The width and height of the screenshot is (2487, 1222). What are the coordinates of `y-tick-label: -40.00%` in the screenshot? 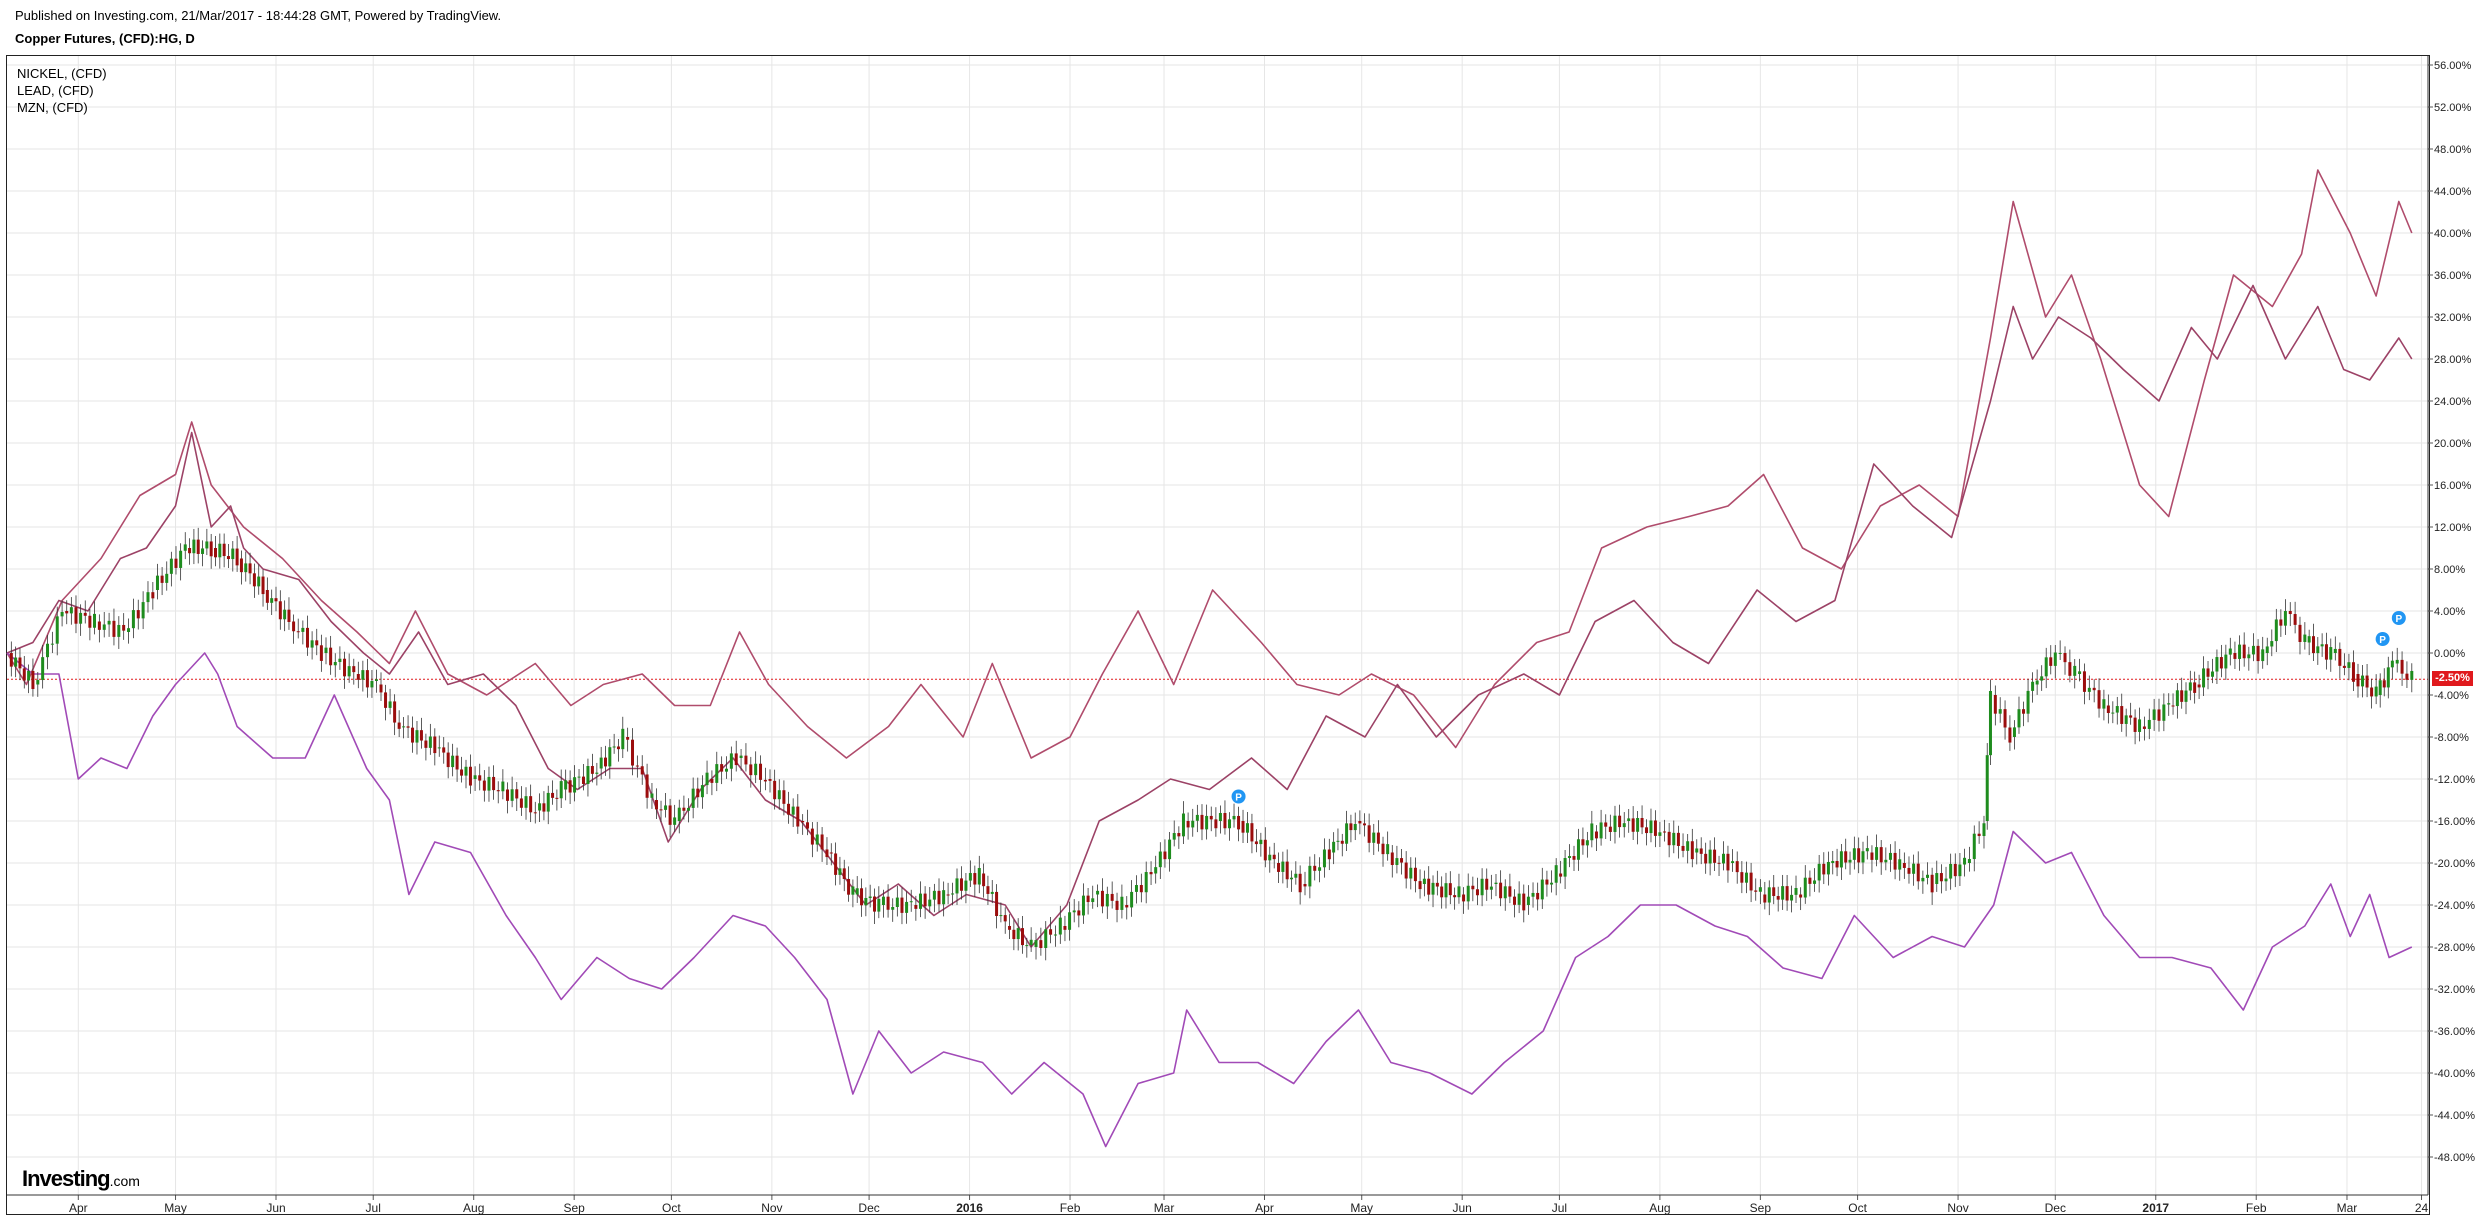 It's located at (2454, 1074).